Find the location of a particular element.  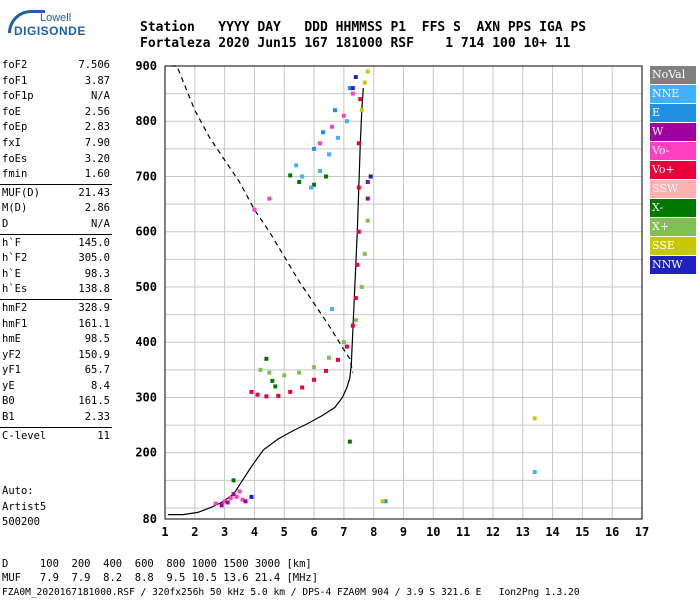

legend-item: E is located at coordinates (673, 113).